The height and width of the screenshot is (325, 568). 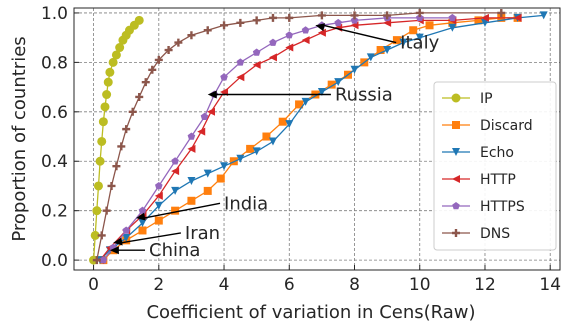 I want to click on x-tick-label: 4, so click(x=224, y=285).